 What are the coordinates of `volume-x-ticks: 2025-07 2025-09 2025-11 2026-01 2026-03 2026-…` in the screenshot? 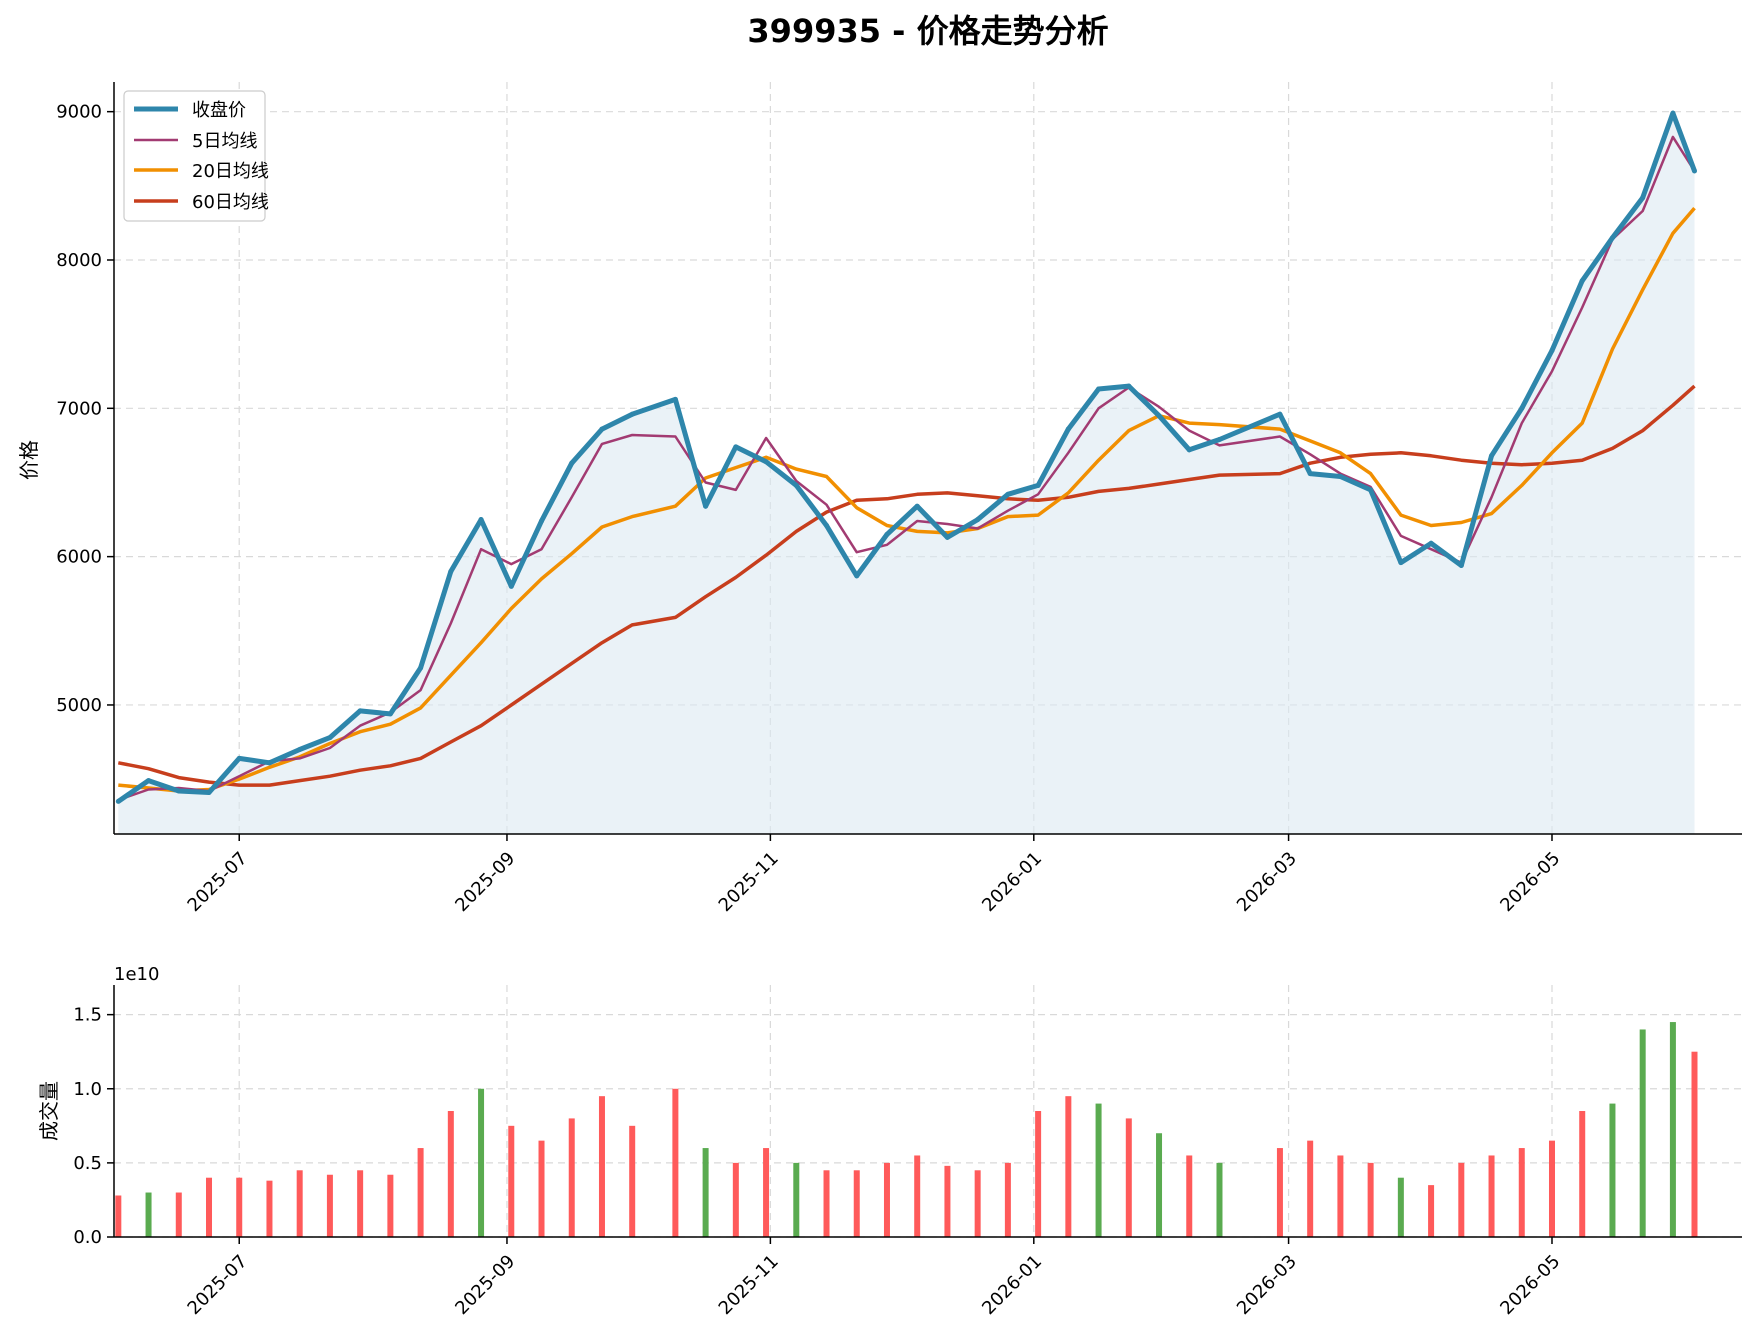 It's located at (874, 1278).